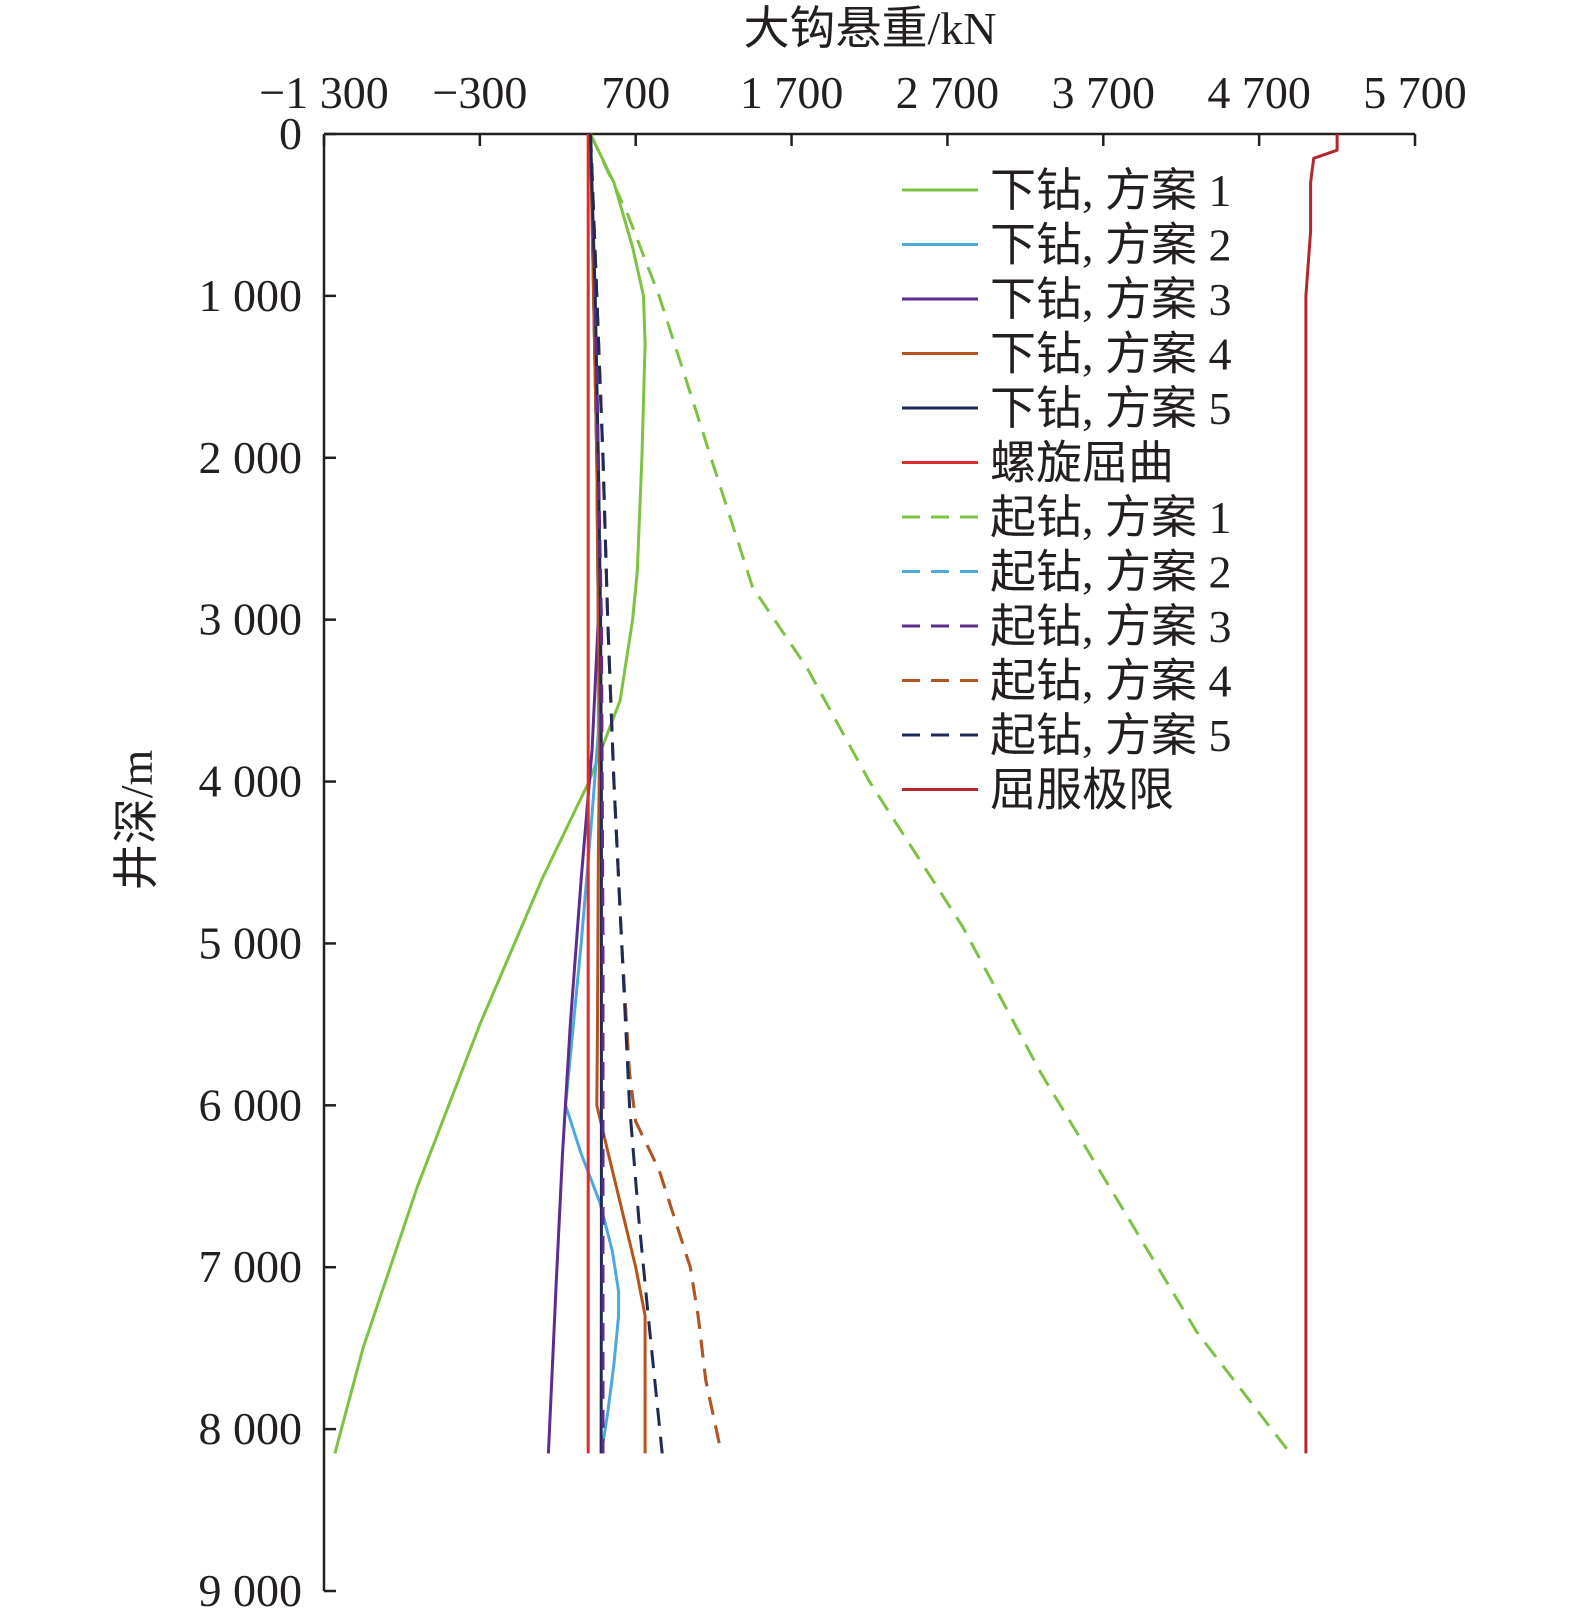  What do you see at coordinates (251, 295) in the screenshot?
I see `y-tick-label: 1 000` at bounding box center [251, 295].